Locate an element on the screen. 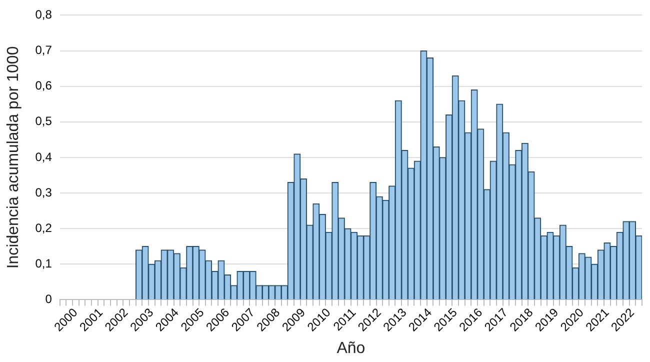 The image size is (650, 362). y-tick-label: 0,1 is located at coordinates (43, 263).